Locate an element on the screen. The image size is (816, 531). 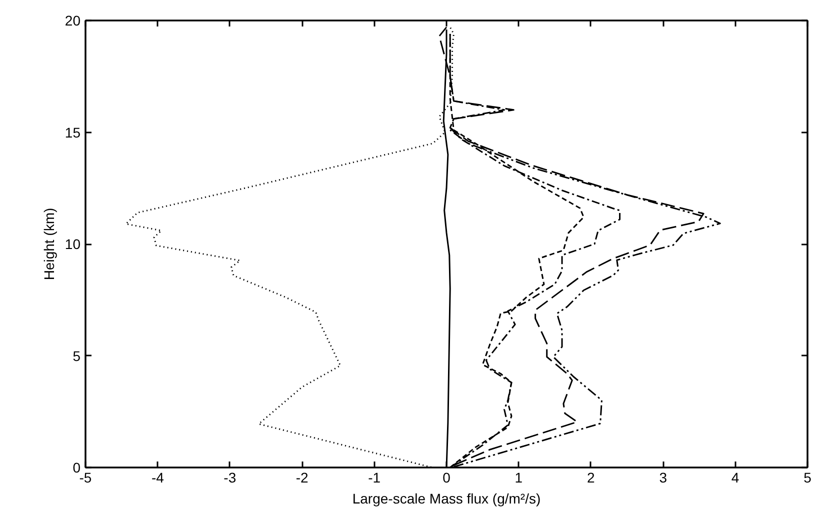
x-tick-label: 2 is located at coordinates (591, 478).